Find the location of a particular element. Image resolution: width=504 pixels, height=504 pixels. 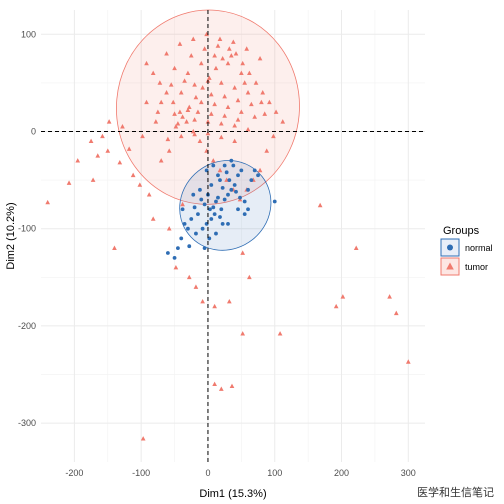

legend-marker-normal is located at coordinates (450, 247).